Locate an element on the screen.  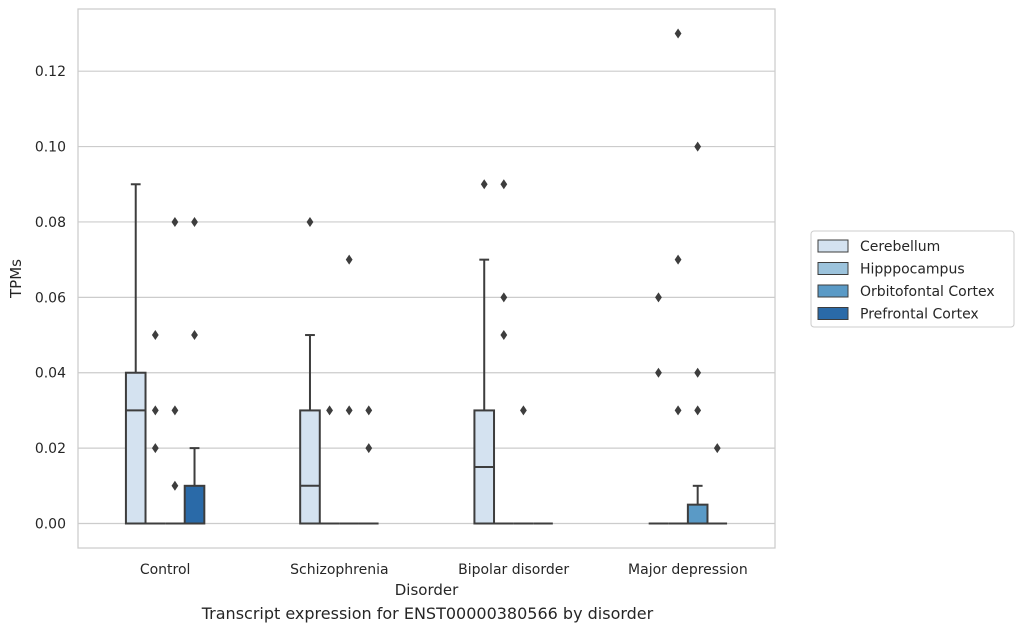
y-axis-label: TPMs is located at coordinates (16, 279).